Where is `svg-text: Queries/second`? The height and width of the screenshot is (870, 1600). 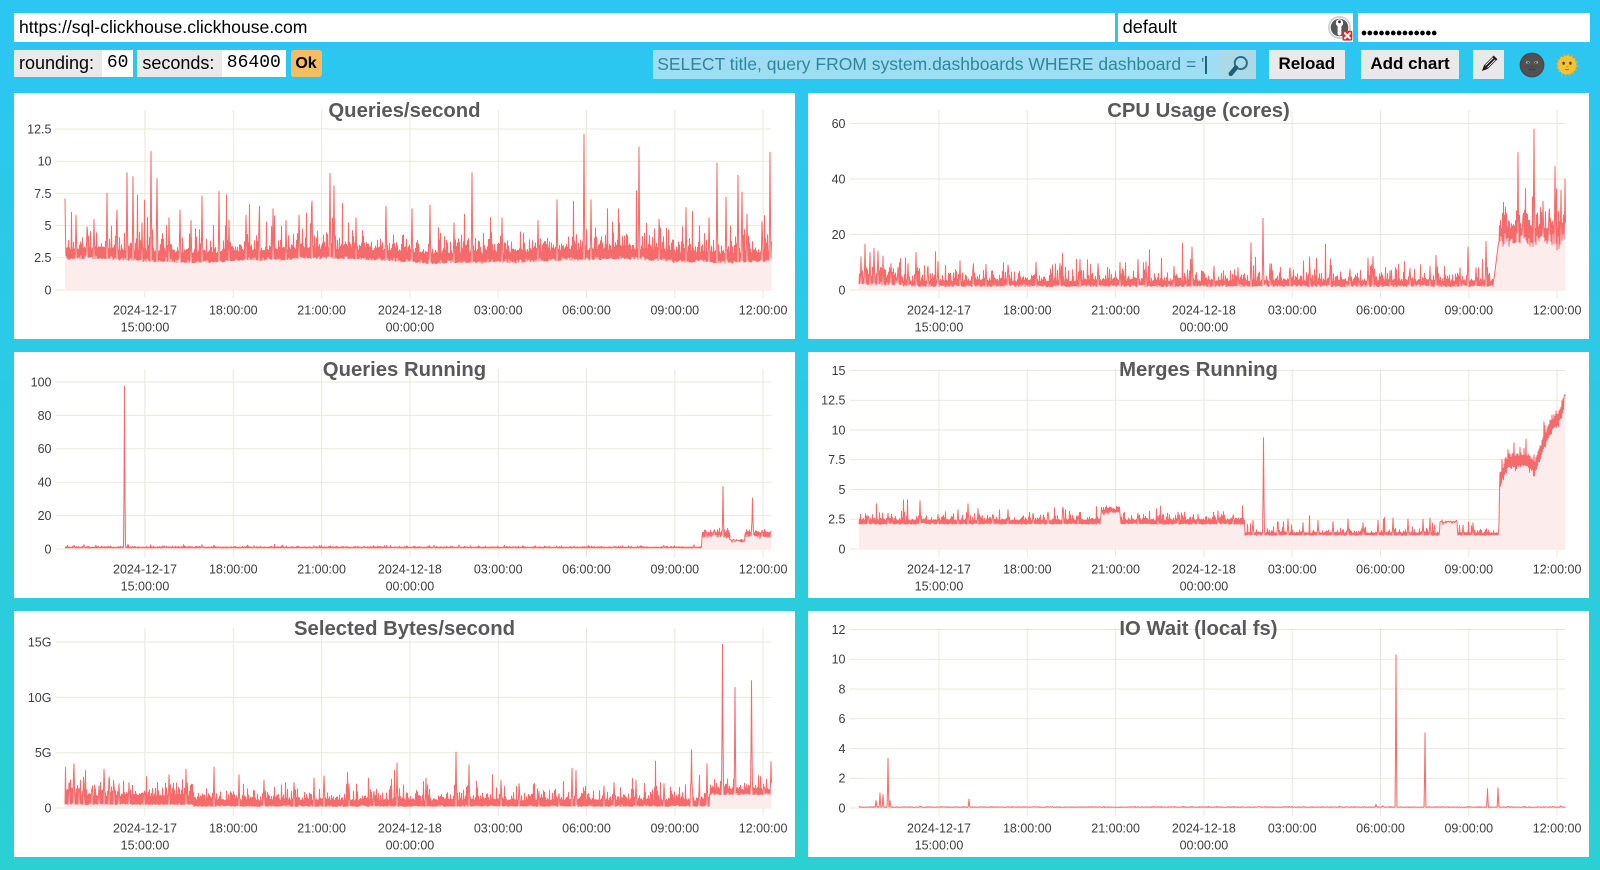 svg-text: Queries/second is located at coordinates (404, 111).